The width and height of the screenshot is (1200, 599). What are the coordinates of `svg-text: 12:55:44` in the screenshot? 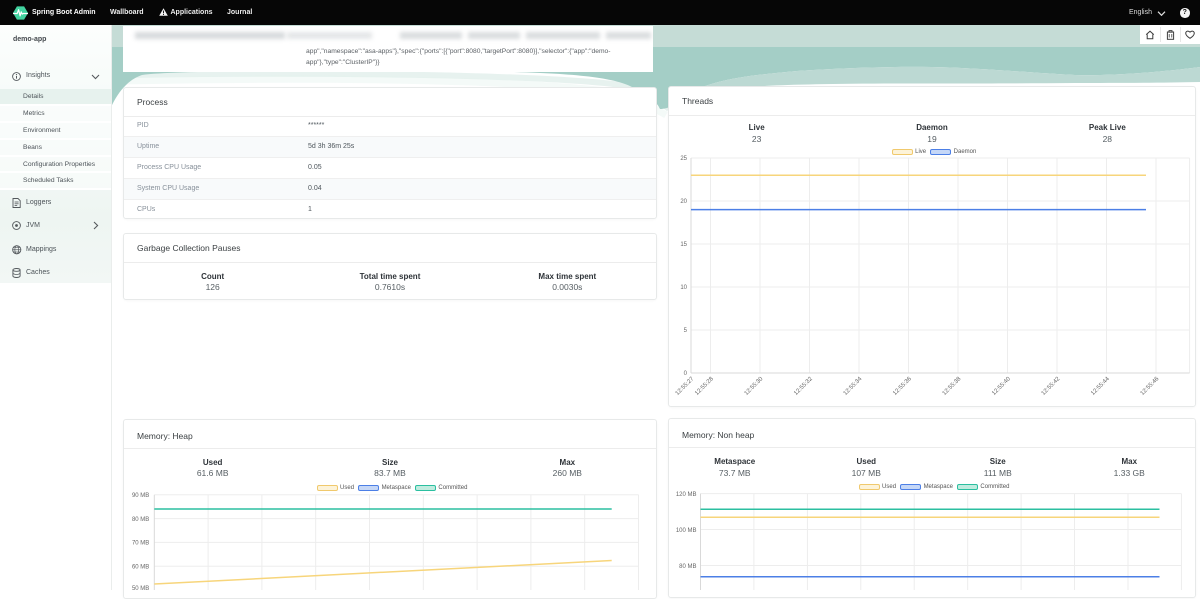 It's located at (1100, 386).